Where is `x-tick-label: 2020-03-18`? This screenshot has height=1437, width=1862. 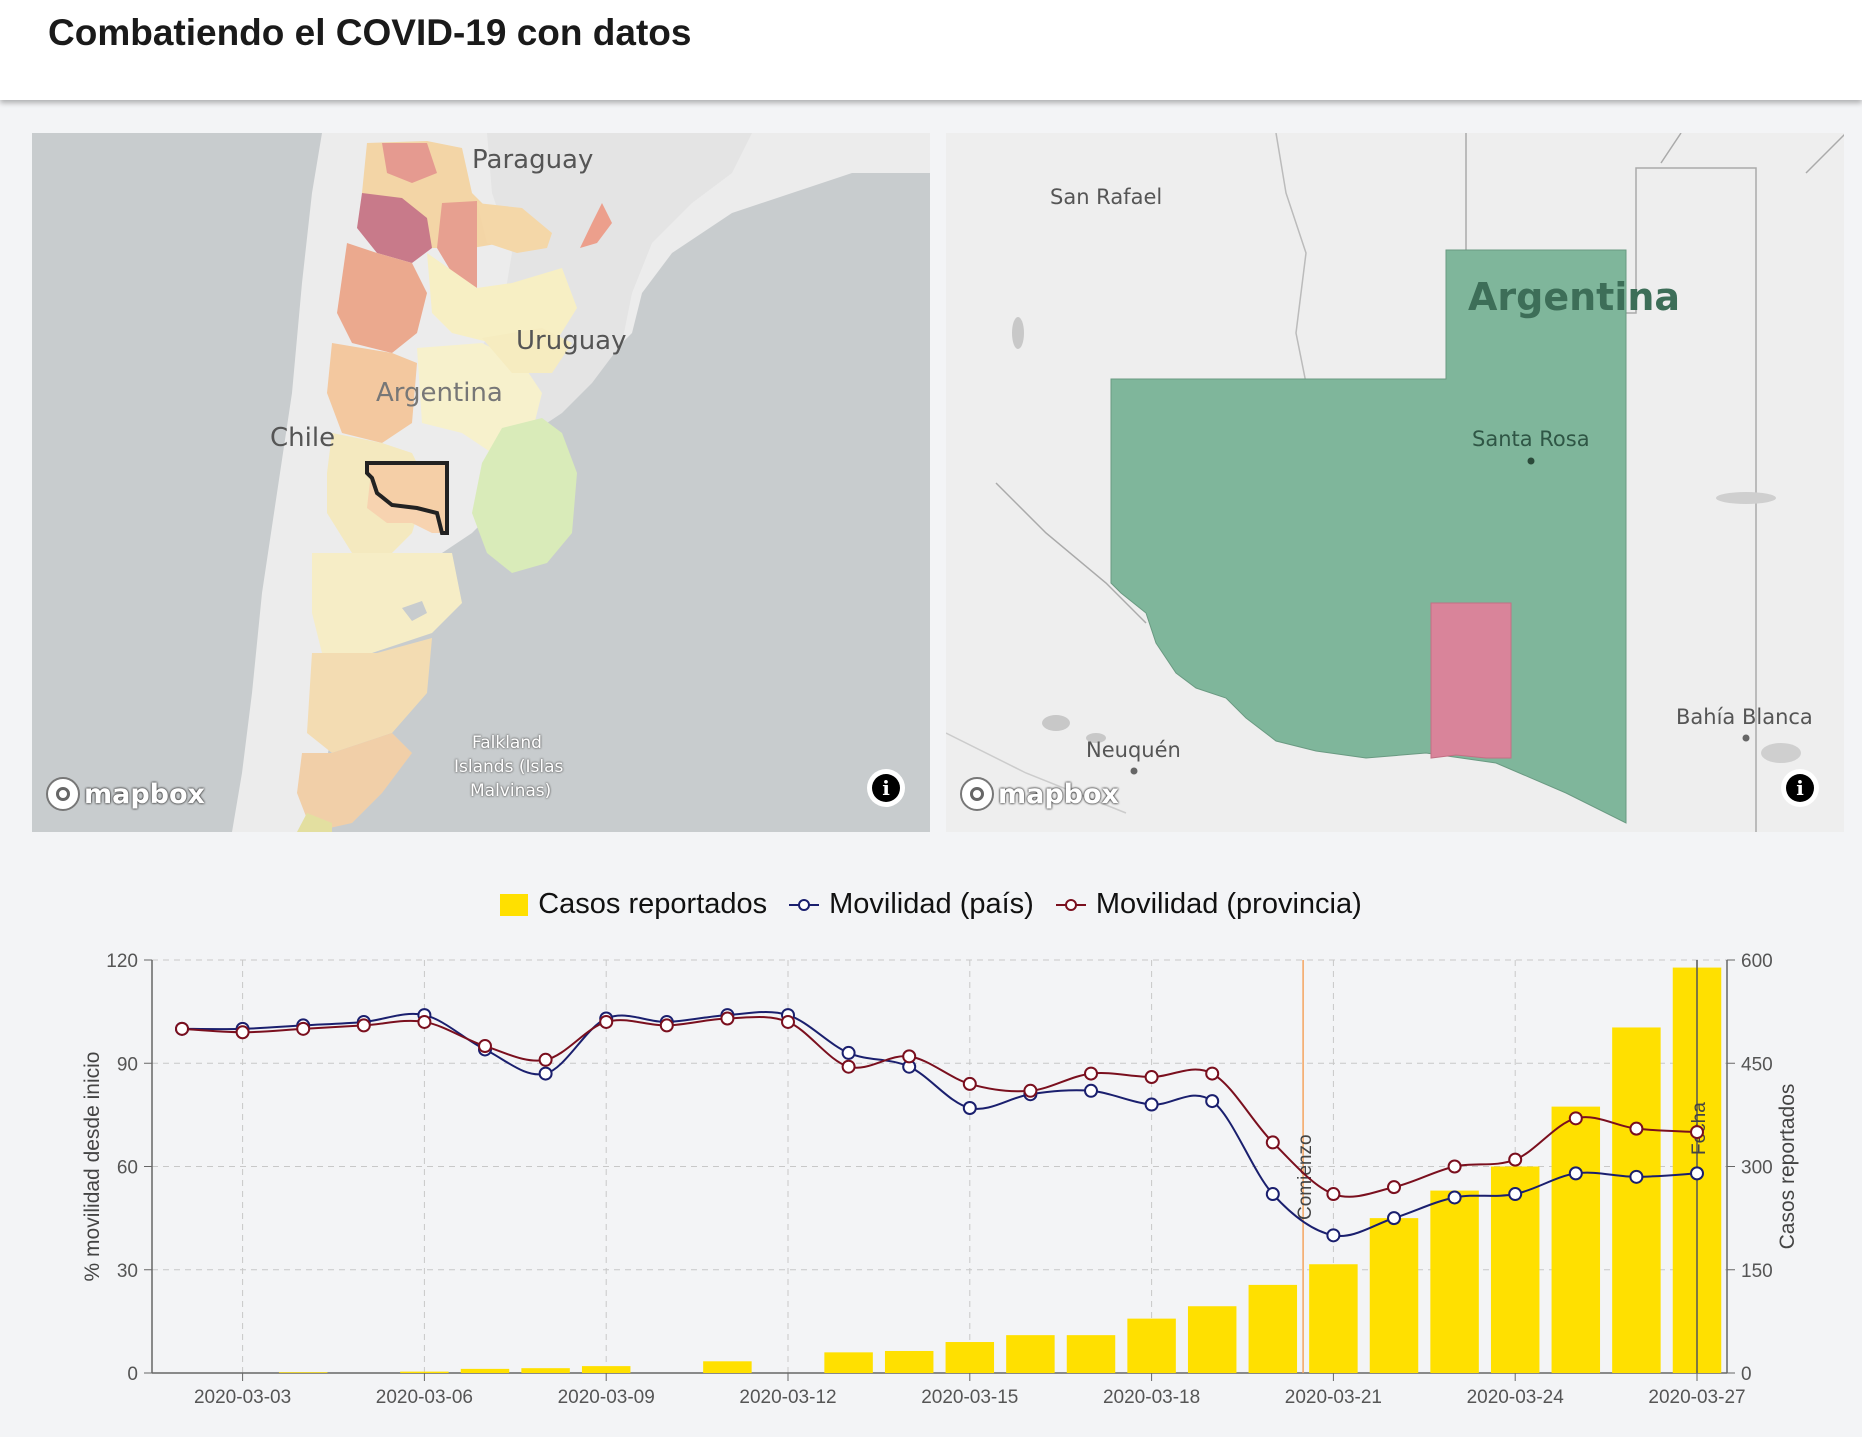 x-tick-label: 2020-03-18 is located at coordinates (1151, 1397).